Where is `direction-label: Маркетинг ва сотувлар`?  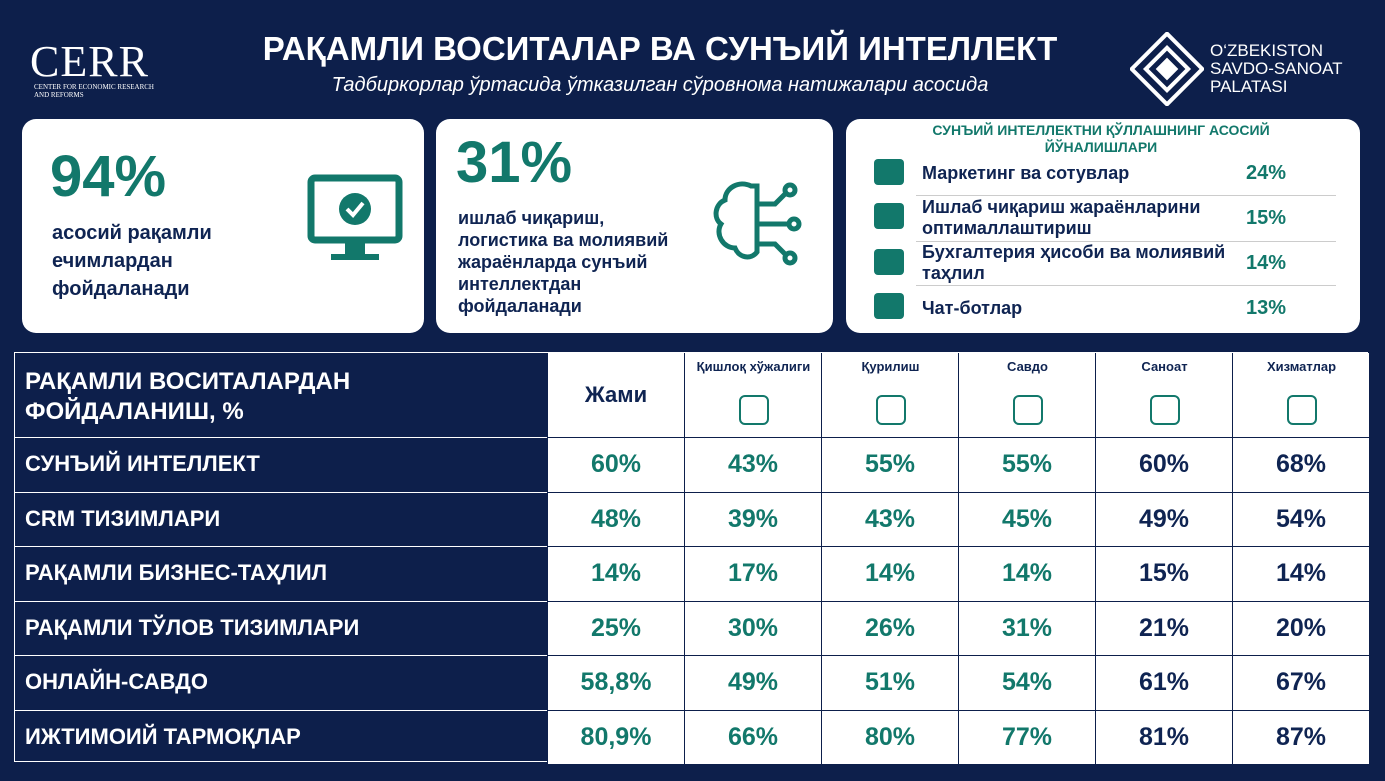 direction-label: Маркетинг ва сотувлар is located at coordinates (1026, 172).